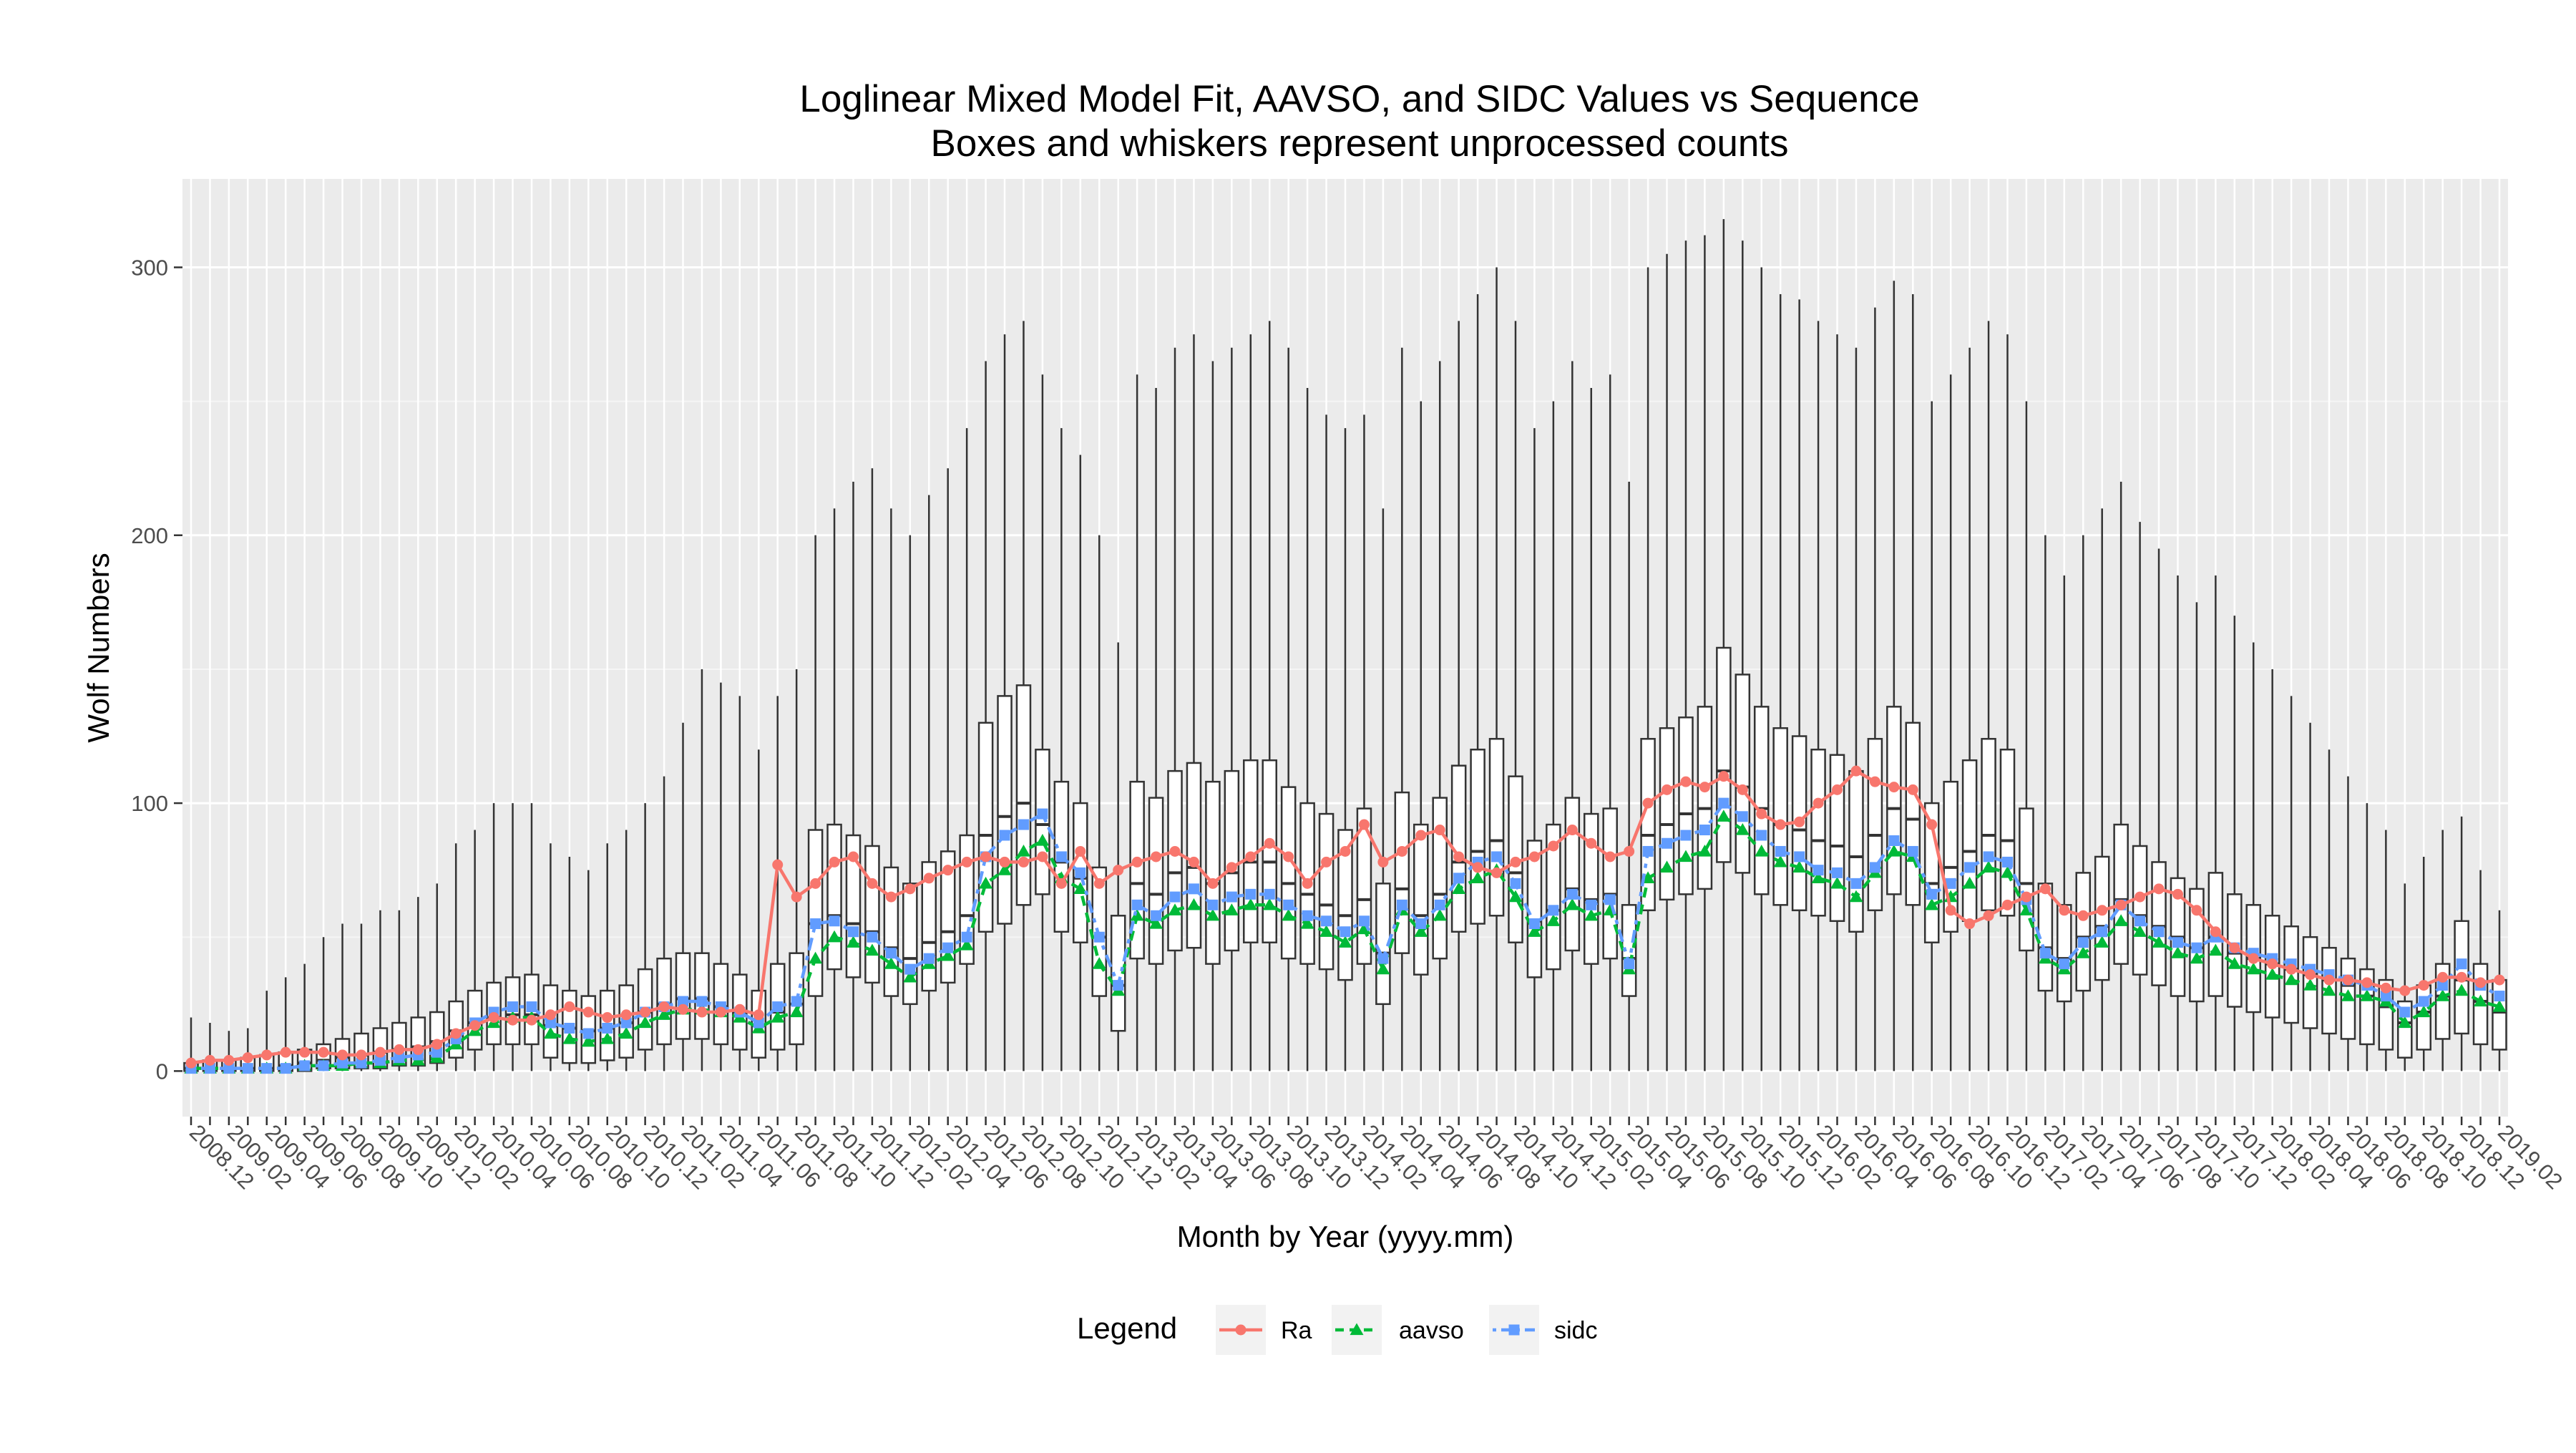 The width and height of the screenshot is (2576, 1453). What do you see at coordinates (1431, 1330) in the screenshot?
I see `legend-label: aavso` at bounding box center [1431, 1330].